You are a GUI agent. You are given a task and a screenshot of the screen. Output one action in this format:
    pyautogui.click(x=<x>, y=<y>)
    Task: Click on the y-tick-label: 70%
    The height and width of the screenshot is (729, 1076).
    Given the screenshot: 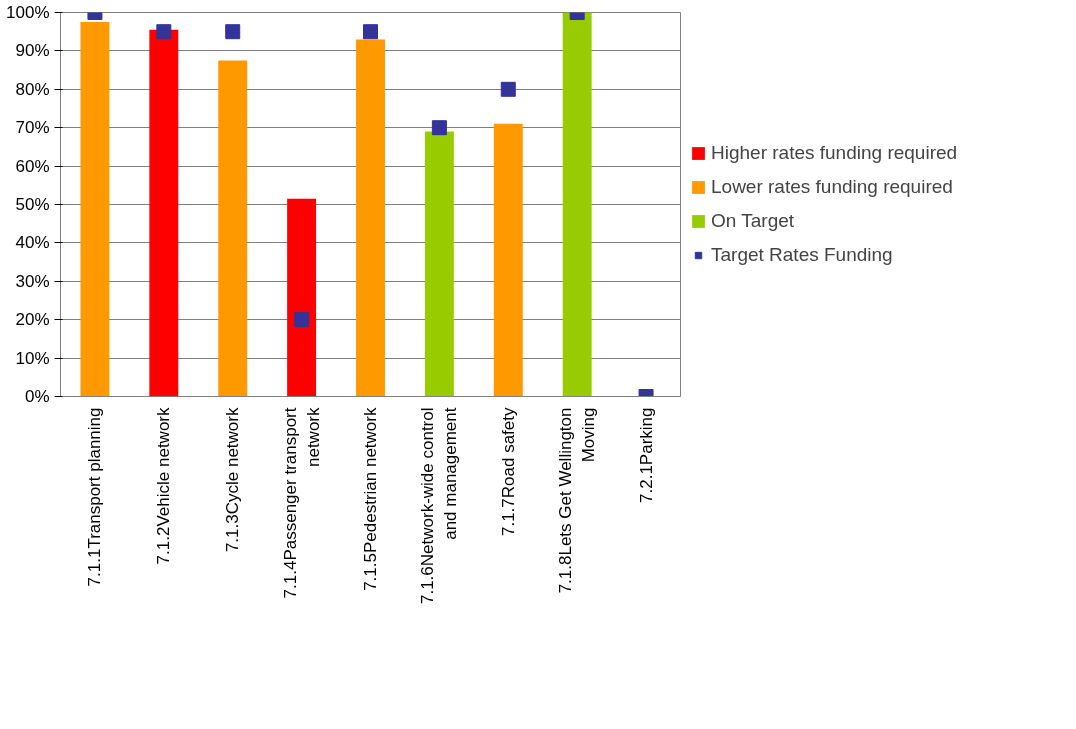 What is the action you would take?
    pyautogui.click(x=32, y=128)
    